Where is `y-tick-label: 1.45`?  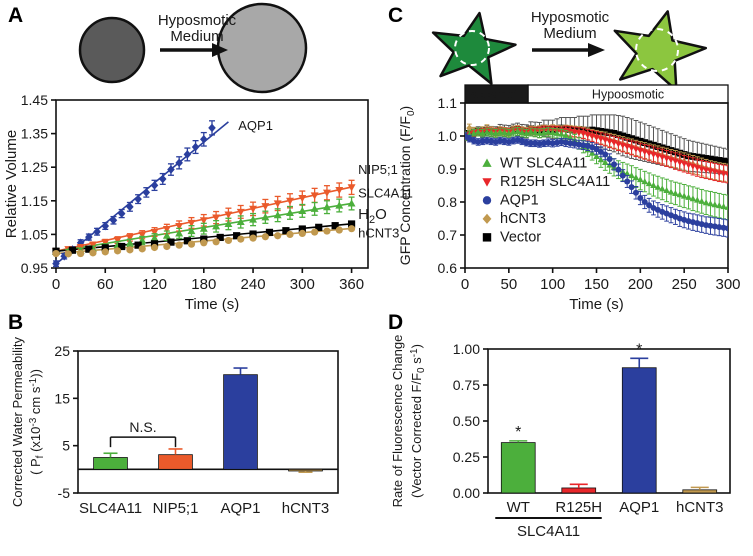
y-tick-label: 1.45 is located at coordinates (34, 100).